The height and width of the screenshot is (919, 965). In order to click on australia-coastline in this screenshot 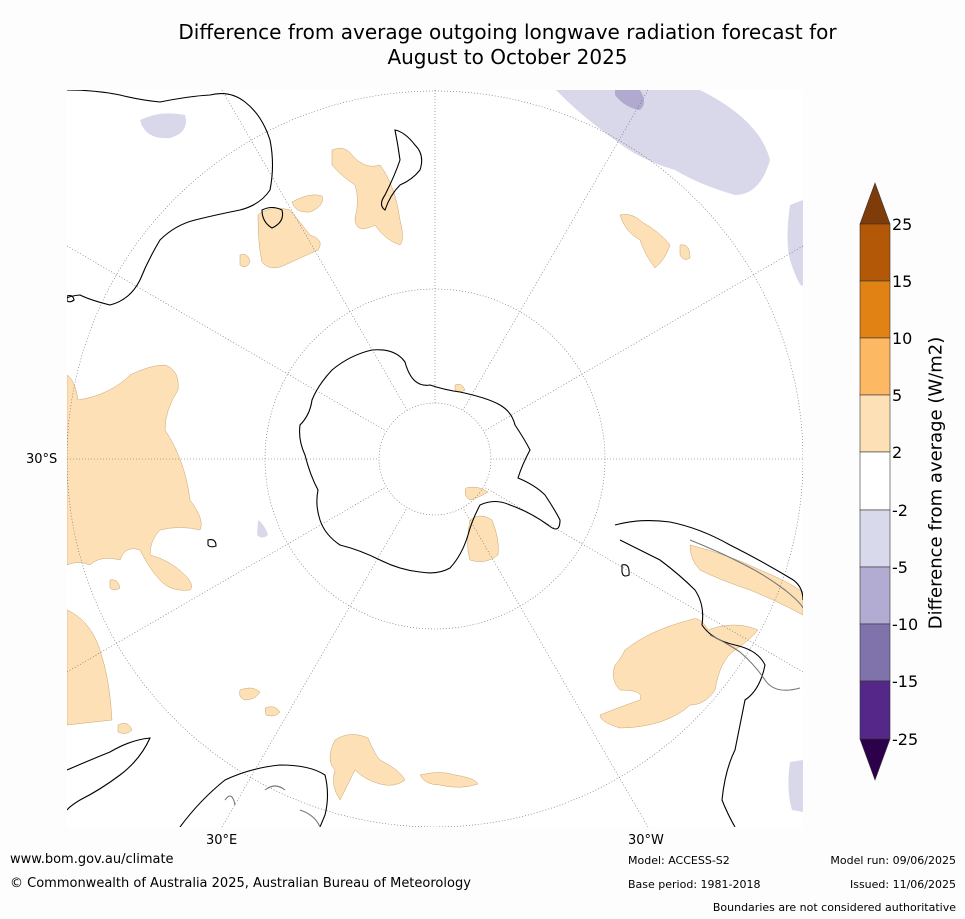, I will do `click(170, 198)`.